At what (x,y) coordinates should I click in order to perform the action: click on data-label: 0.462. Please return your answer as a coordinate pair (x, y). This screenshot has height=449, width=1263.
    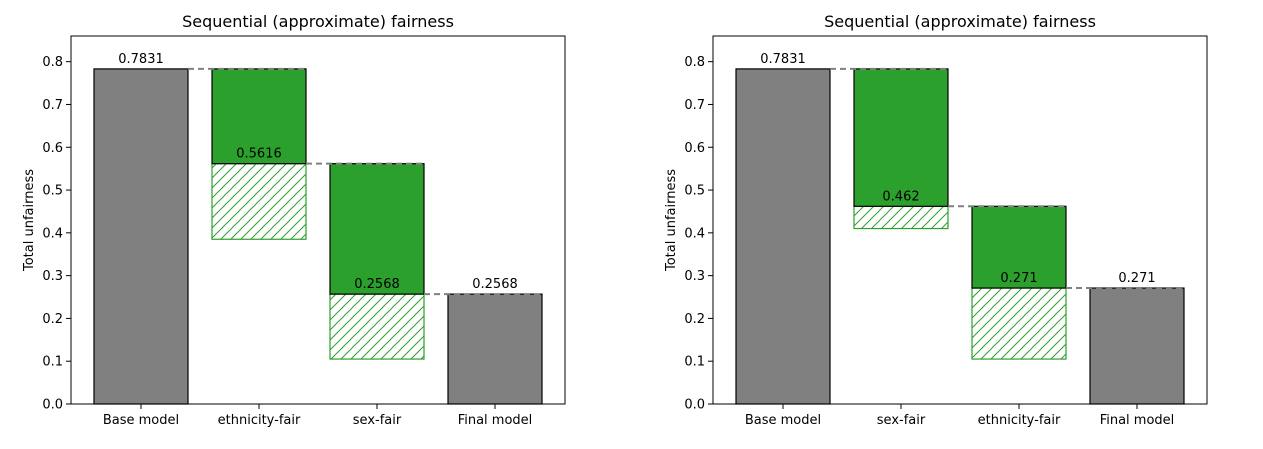
    Looking at the image, I should click on (900, 196).